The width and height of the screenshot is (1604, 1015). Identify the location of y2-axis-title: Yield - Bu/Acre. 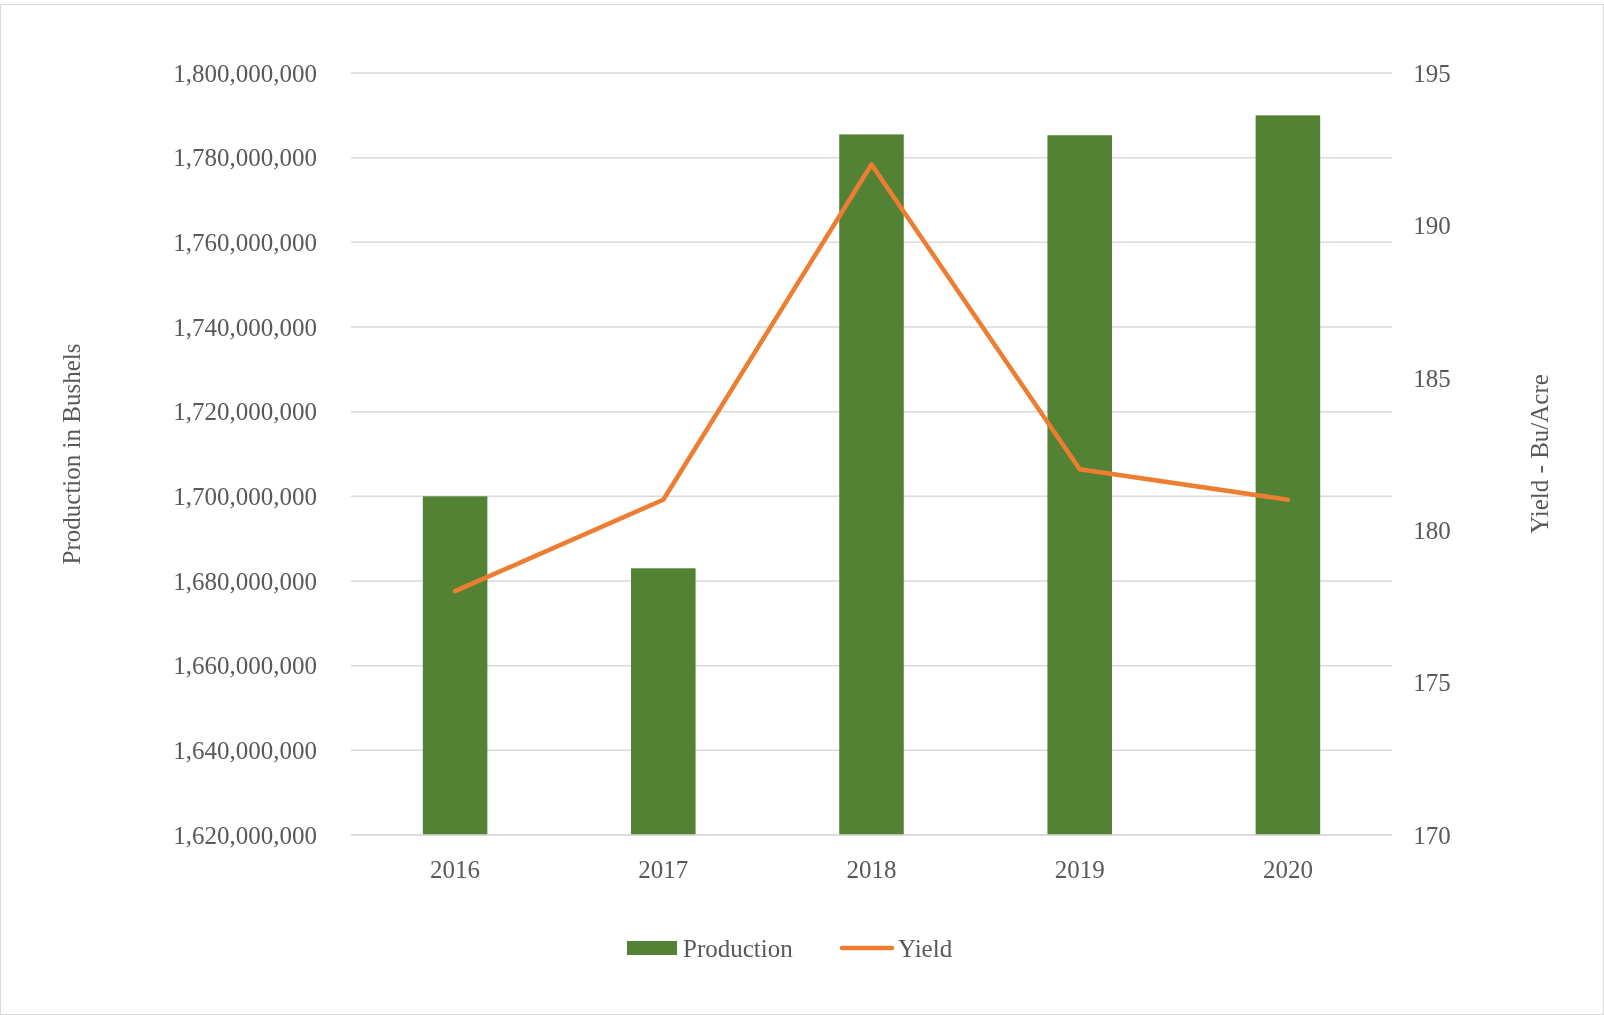
(1539, 454).